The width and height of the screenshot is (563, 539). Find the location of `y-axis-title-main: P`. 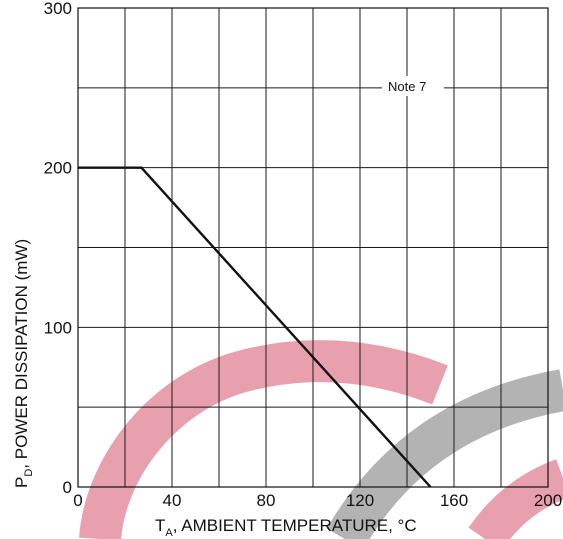

y-axis-title-main: P is located at coordinates (21, 482).